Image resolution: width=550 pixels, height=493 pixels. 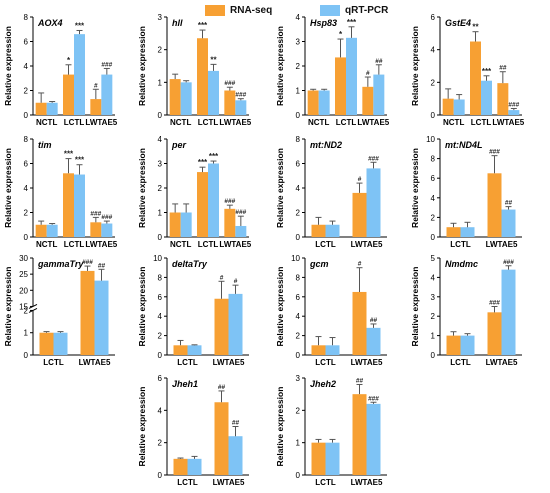 What do you see at coordinates (354, 10) in the screenshot?
I see `legend-item-qrt-pcr: qRT-PCR` at bounding box center [354, 10].